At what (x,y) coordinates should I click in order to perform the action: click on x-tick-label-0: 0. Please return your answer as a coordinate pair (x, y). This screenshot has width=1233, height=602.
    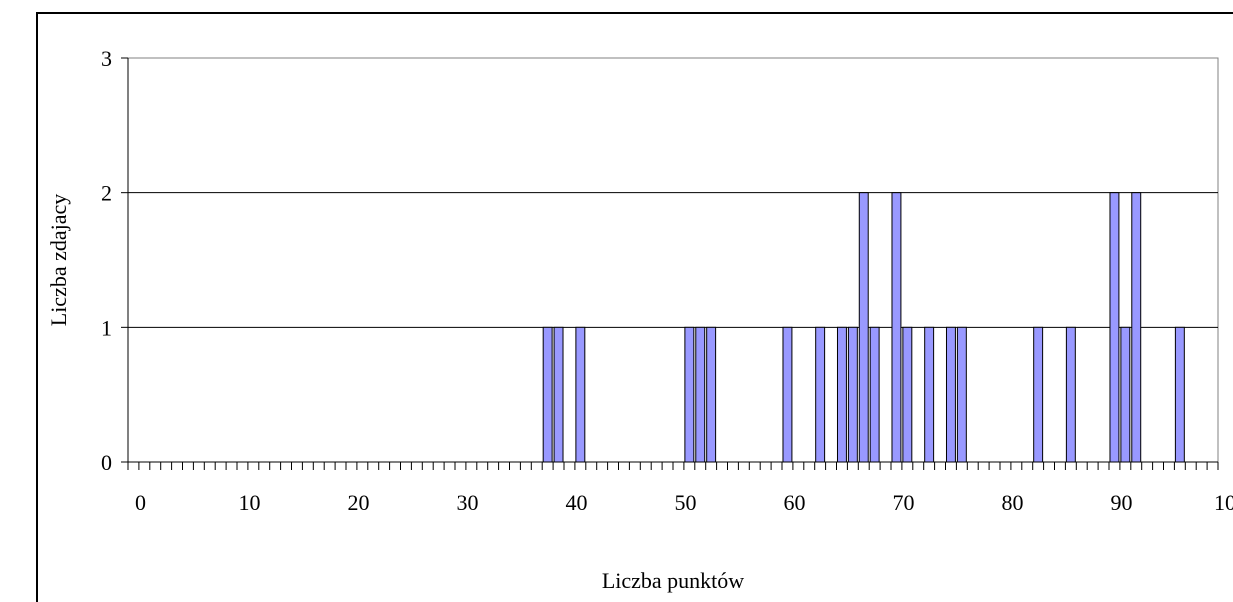
    Looking at the image, I should click on (140, 502).